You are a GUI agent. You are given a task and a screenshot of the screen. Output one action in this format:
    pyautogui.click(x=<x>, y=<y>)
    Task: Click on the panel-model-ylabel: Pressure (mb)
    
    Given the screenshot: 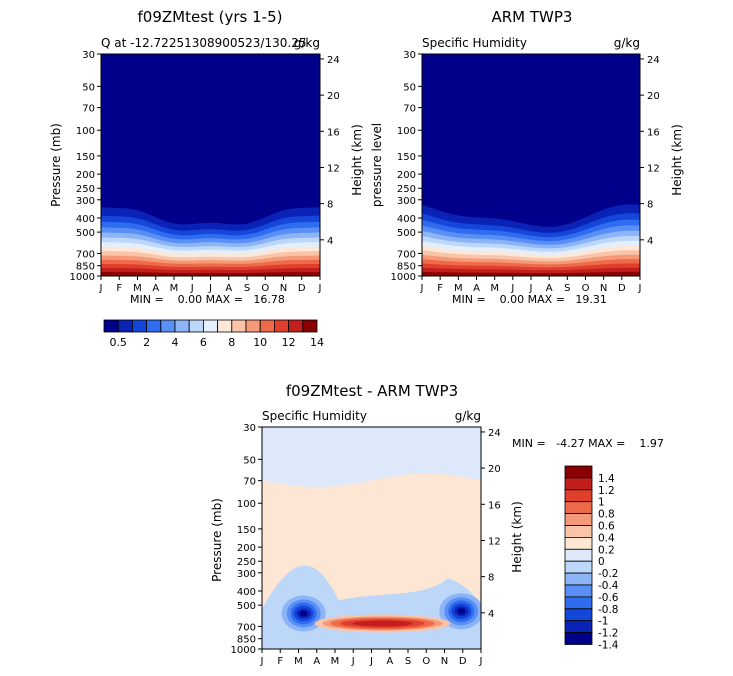 What is the action you would take?
    pyautogui.click(x=56, y=165)
    